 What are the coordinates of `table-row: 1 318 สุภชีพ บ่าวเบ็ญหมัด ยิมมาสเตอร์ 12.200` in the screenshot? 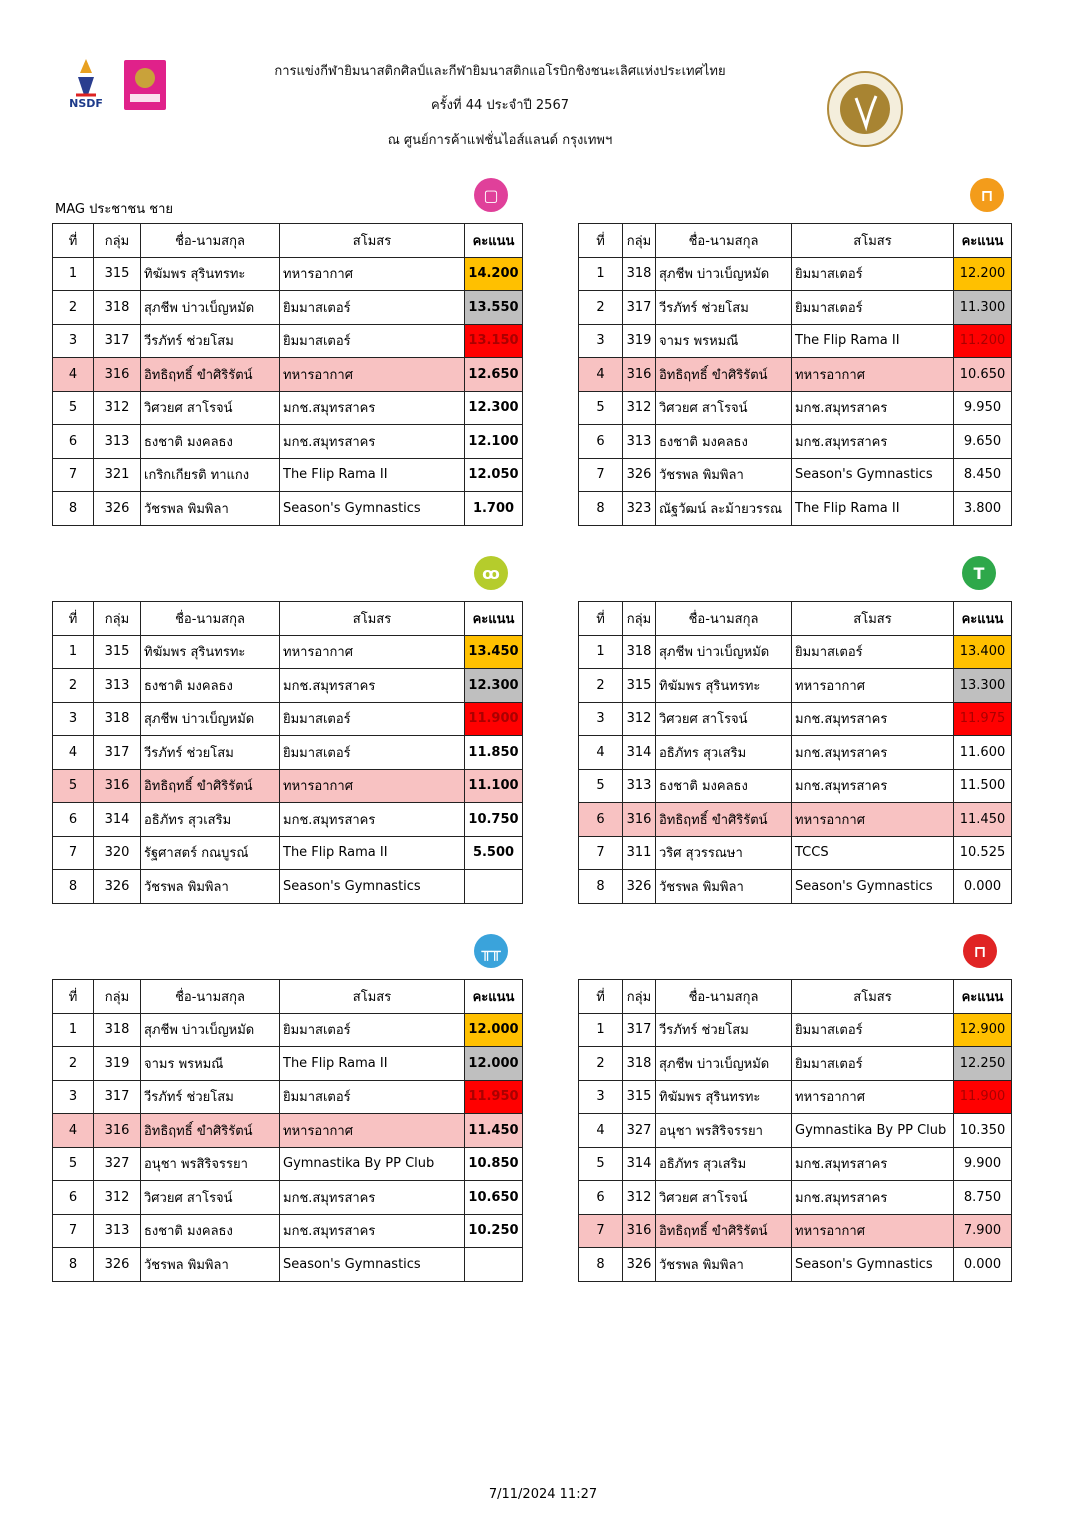 It's located at (795, 273).